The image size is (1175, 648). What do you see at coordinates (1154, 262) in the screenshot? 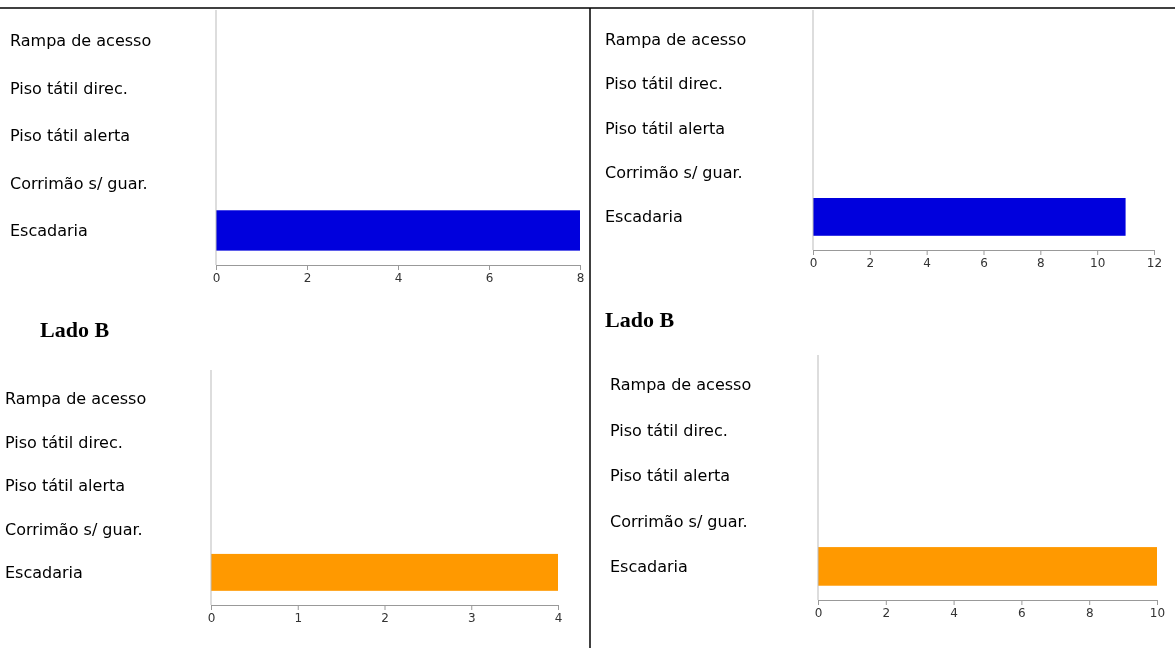
I see `x-tick-label: 12` at bounding box center [1154, 262].